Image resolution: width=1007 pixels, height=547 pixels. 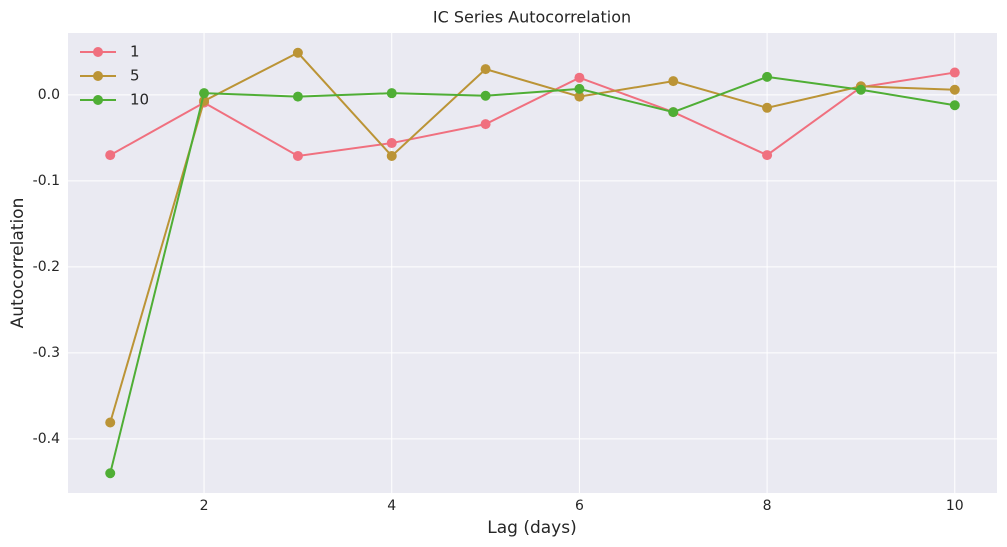 I want to click on legend-label: 1, so click(x=135, y=52).